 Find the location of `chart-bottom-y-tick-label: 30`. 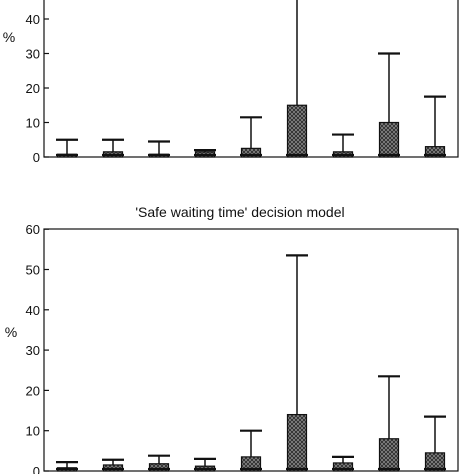

chart-bottom-y-tick-label: 30 is located at coordinates (33, 350).